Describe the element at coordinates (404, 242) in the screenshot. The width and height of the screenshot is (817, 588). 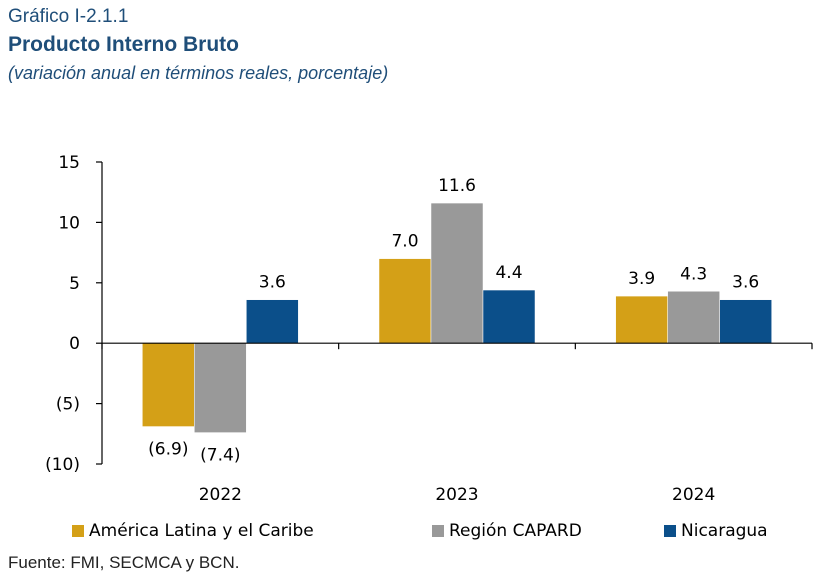
I see `bar-value-label: 7.0` at that location.